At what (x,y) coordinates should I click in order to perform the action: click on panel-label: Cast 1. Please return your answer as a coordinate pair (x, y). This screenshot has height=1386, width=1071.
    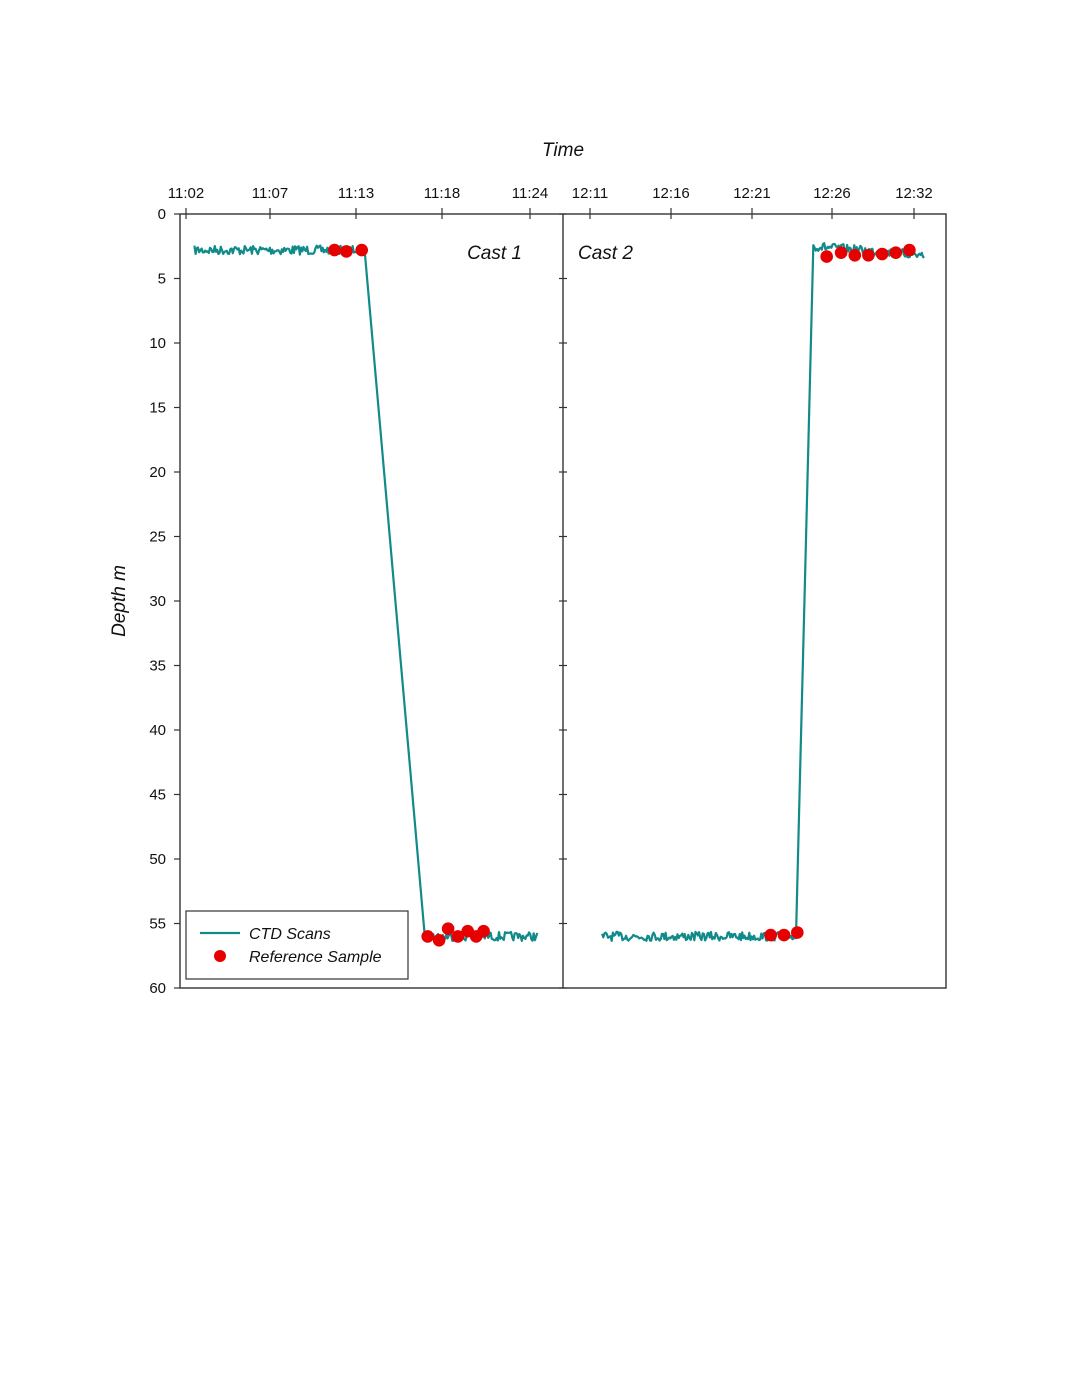
    Looking at the image, I should click on (494, 253).